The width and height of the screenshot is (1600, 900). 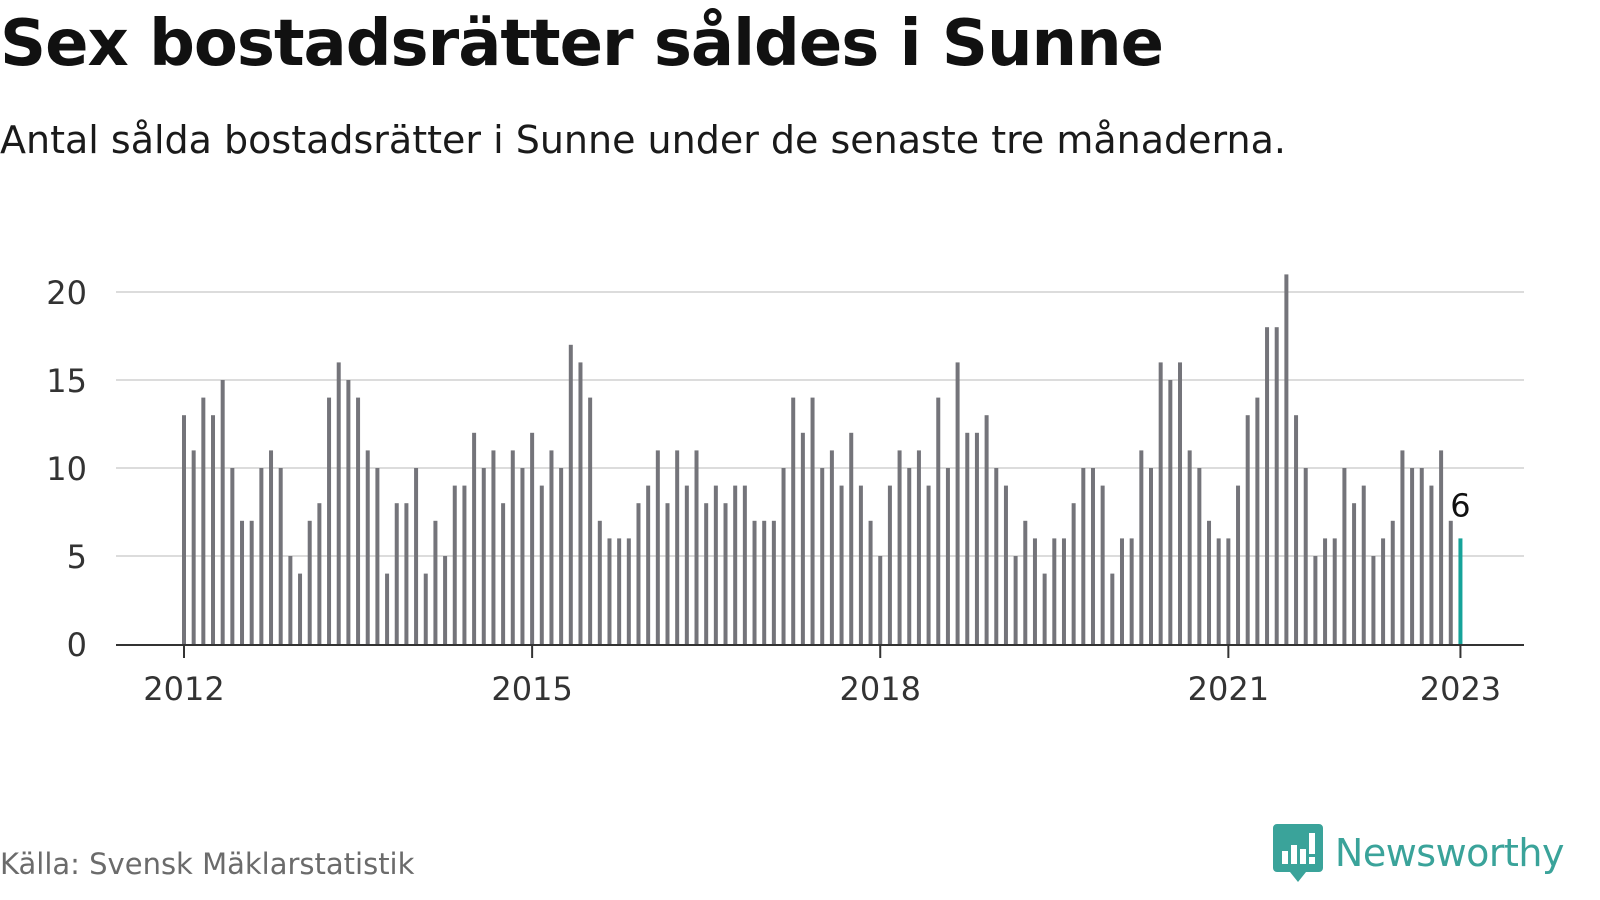 What do you see at coordinates (1460, 689) in the screenshot?
I see `x-tick-label: 2023` at bounding box center [1460, 689].